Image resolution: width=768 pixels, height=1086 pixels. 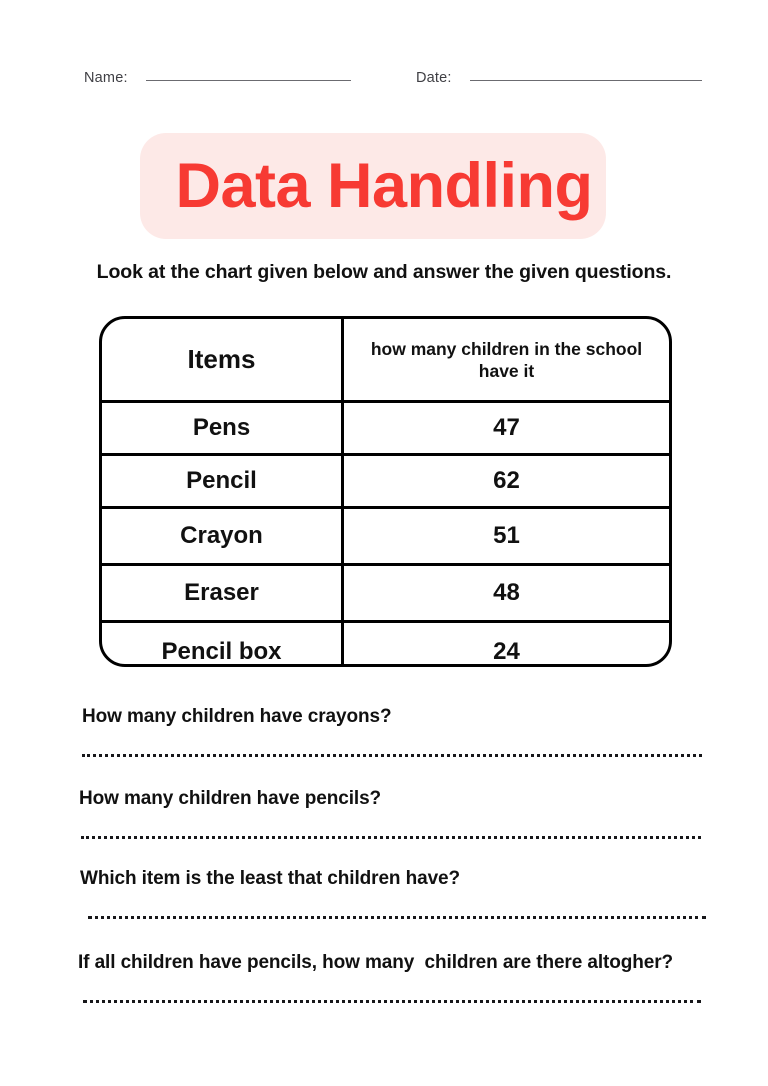 I want to click on table-row: Crayon 51, so click(x=385, y=537).